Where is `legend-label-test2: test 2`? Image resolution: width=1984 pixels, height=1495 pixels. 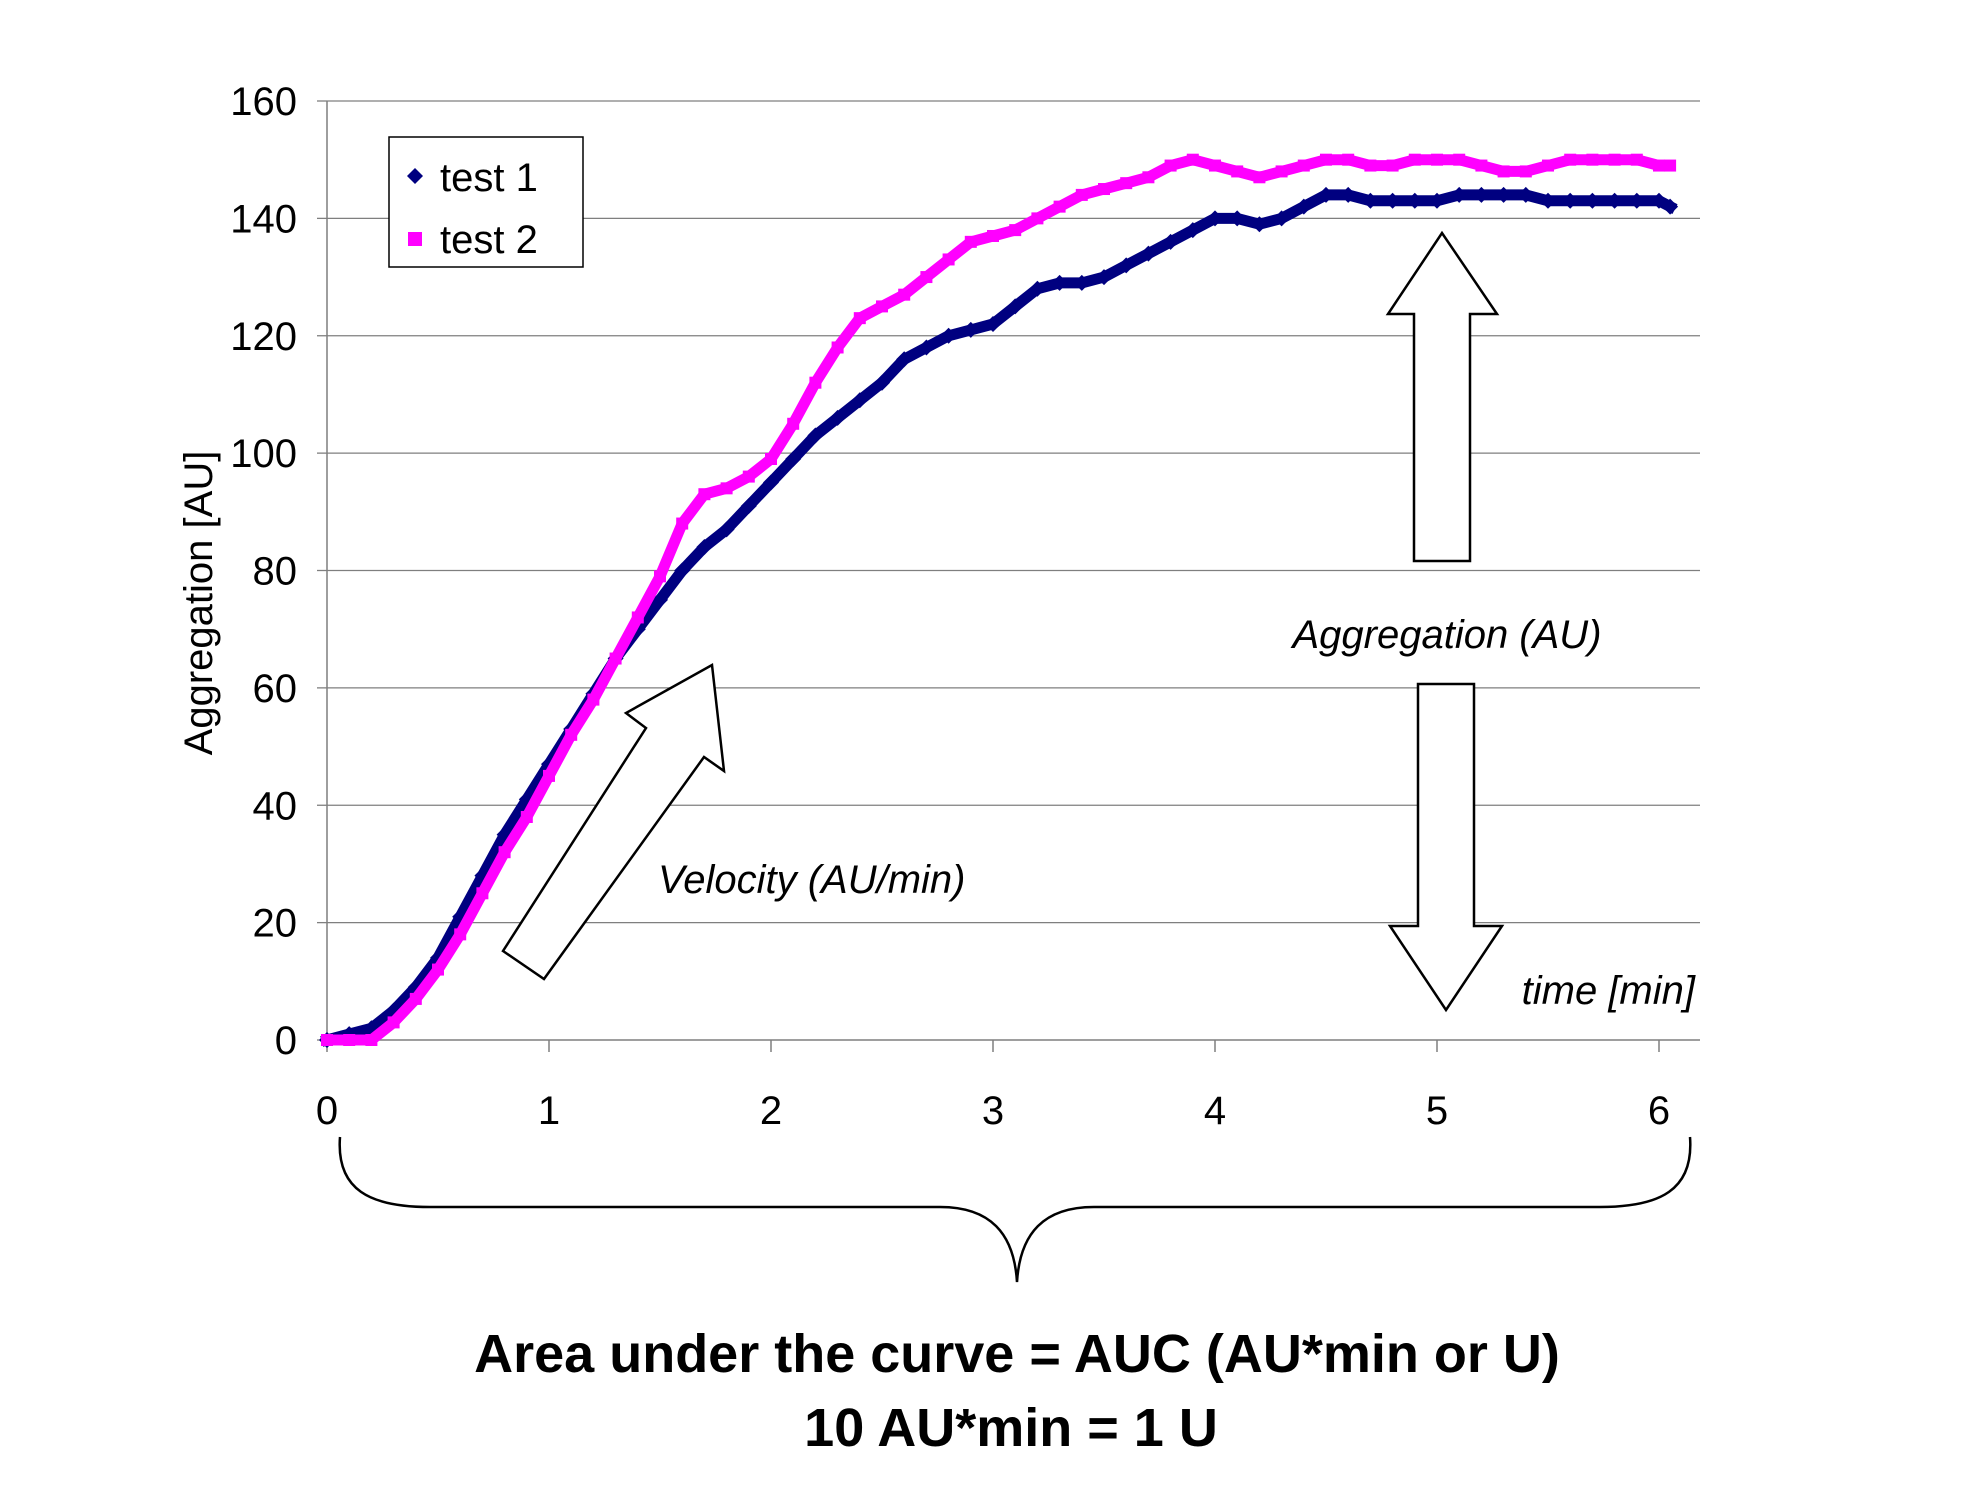 legend-label-test2: test 2 is located at coordinates (489, 240).